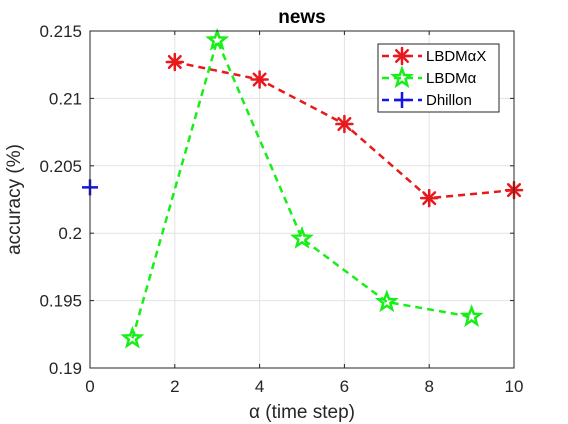  What do you see at coordinates (302, 17) in the screenshot?
I see `chart-title: news` at bounding box center [302, 17].